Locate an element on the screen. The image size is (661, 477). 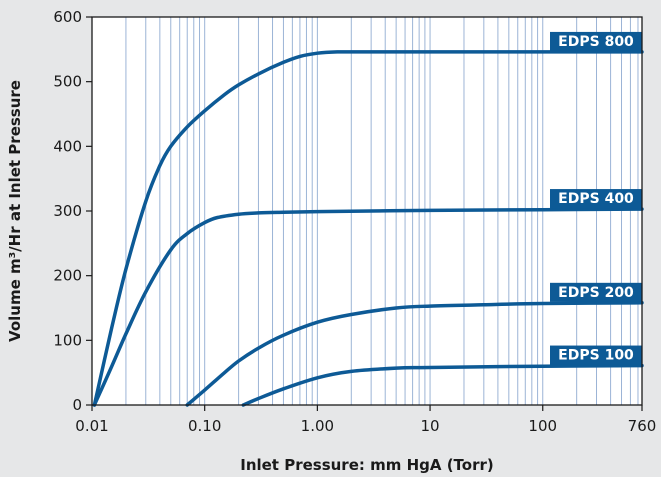
series-label-edps-400: EDPS 400 is located at coordinates (596, 199).